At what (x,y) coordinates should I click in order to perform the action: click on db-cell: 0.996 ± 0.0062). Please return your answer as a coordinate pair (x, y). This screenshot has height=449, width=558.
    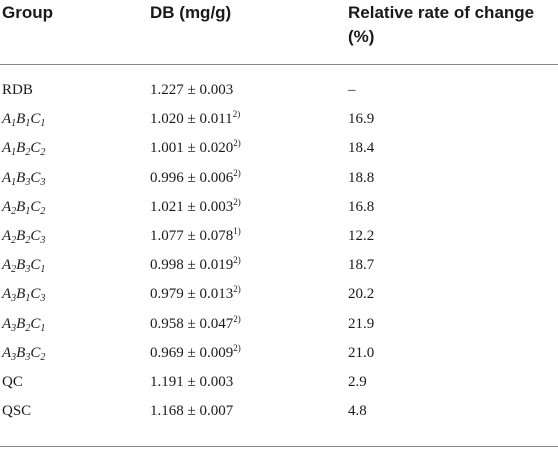
    Looking at the image, I should click on (195, 178).